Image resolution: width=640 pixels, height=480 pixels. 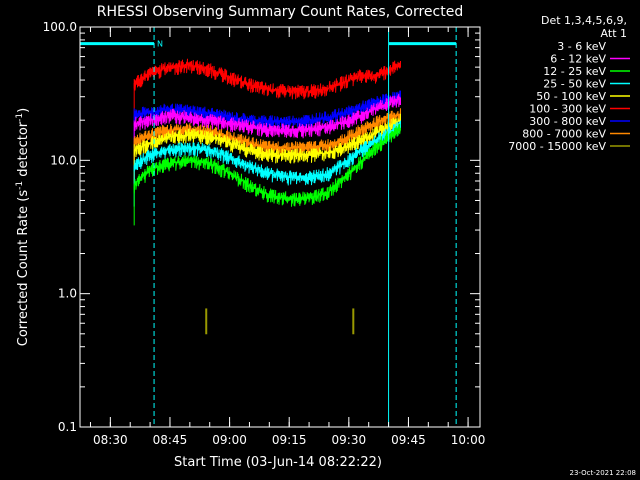 I want to click on y-axis-label: Corrected Count Rate (s-1 detector-1), so click(x=23, y=227).